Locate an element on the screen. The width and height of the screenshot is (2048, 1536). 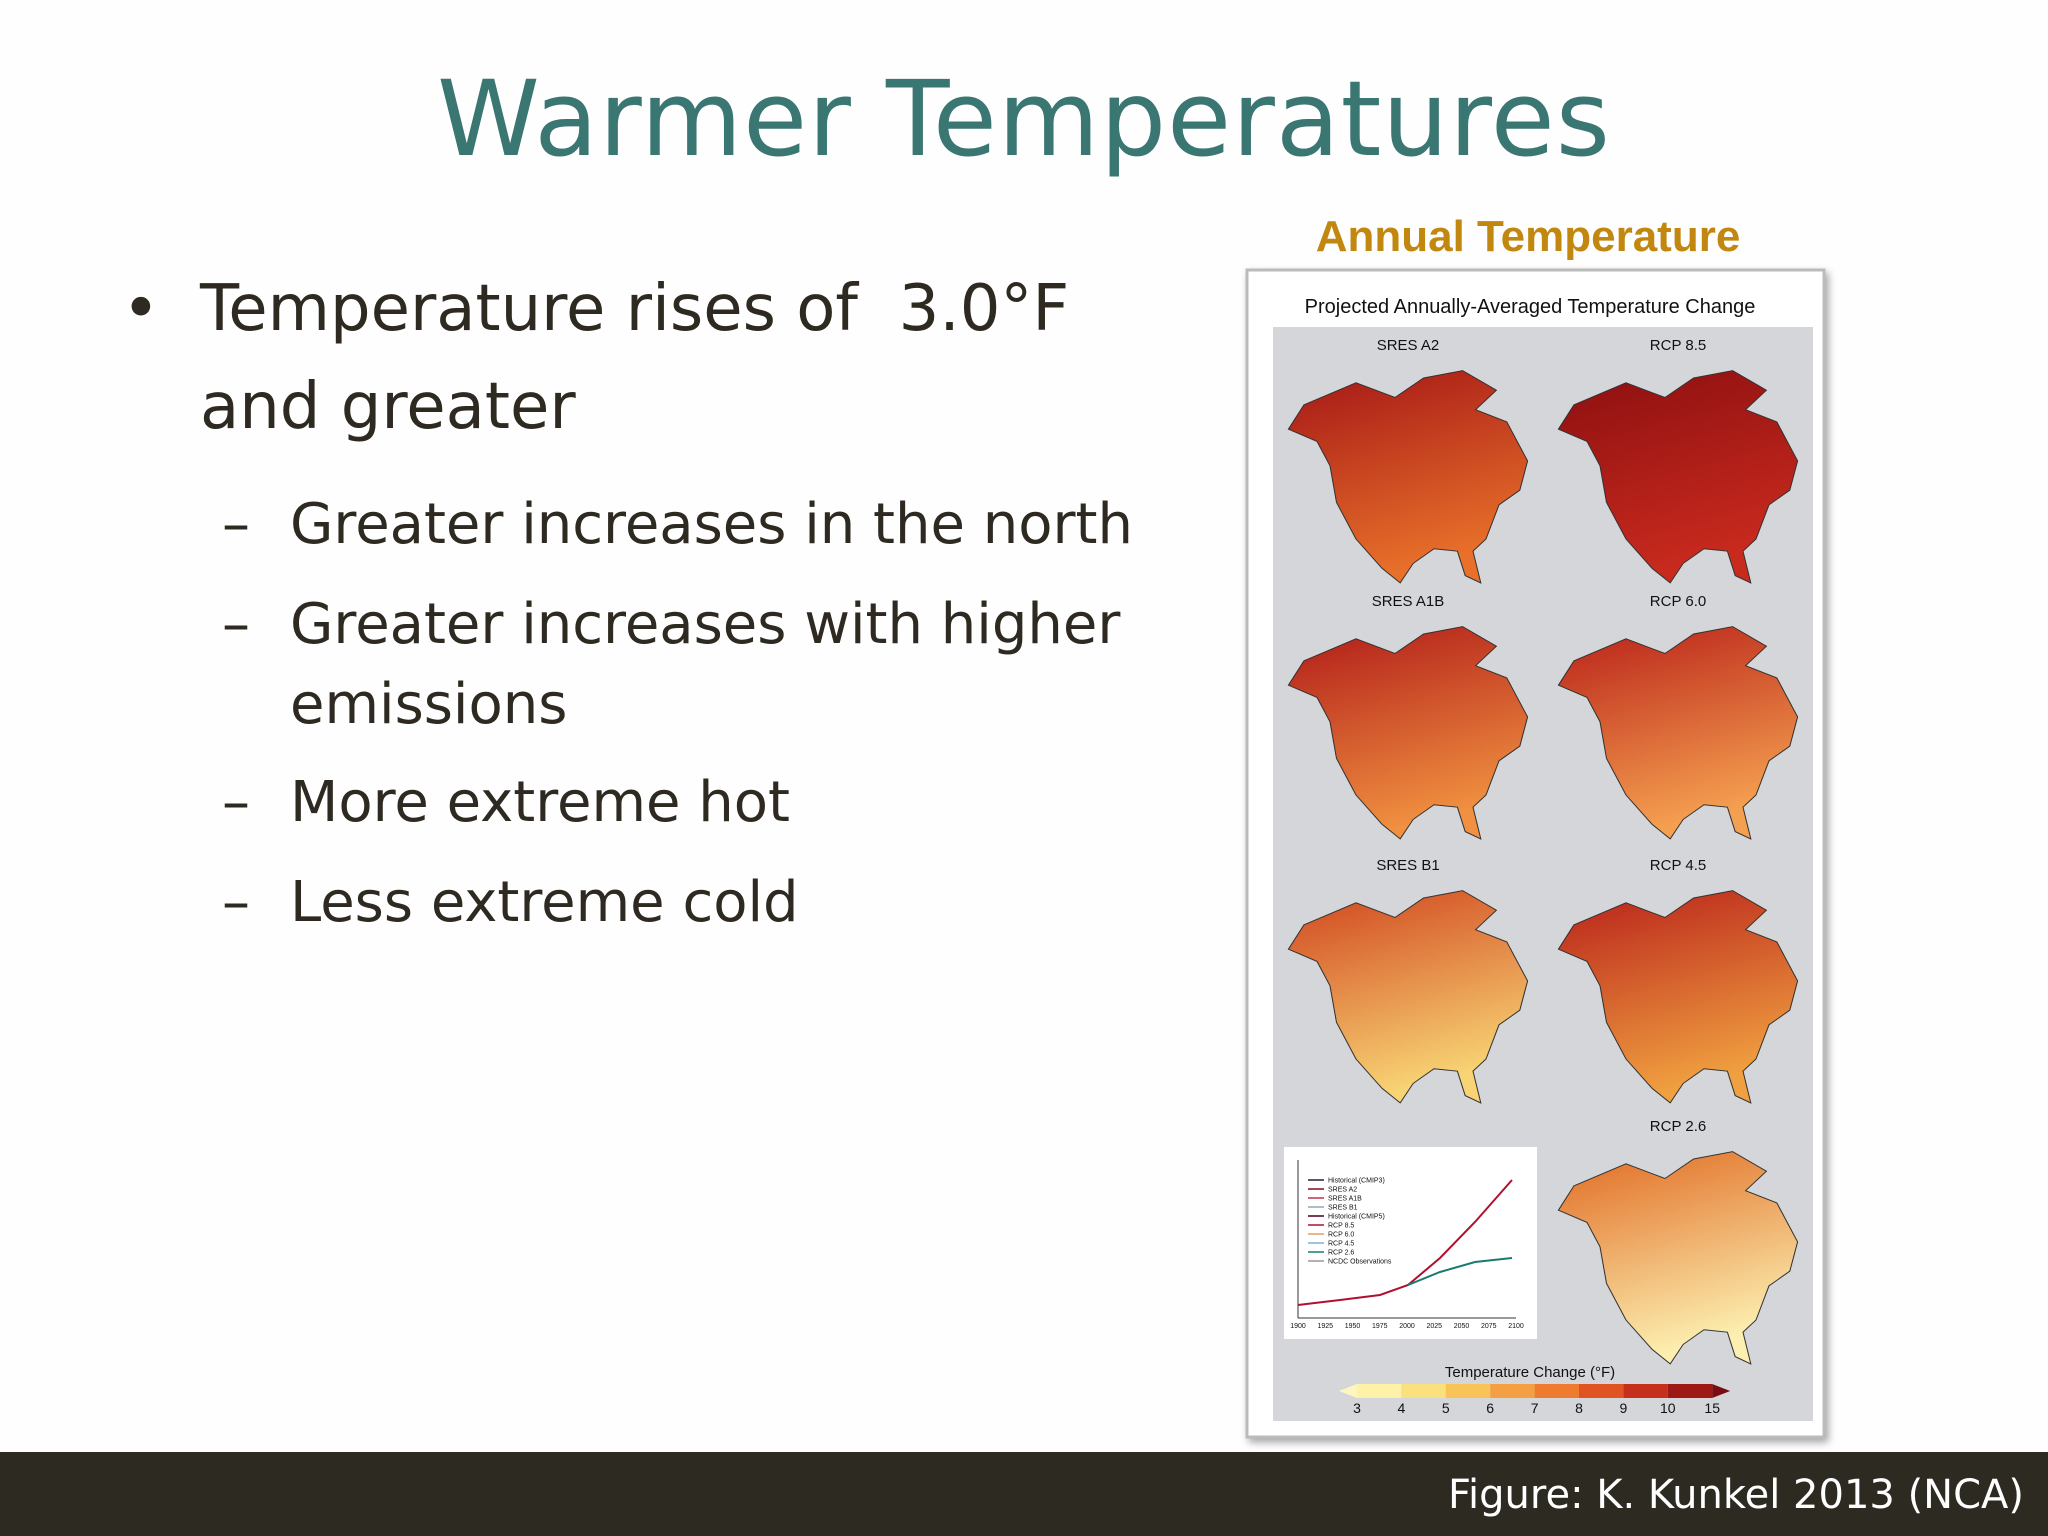
inset-x-tick: 1950 is located at coordinates (1353, 1326).